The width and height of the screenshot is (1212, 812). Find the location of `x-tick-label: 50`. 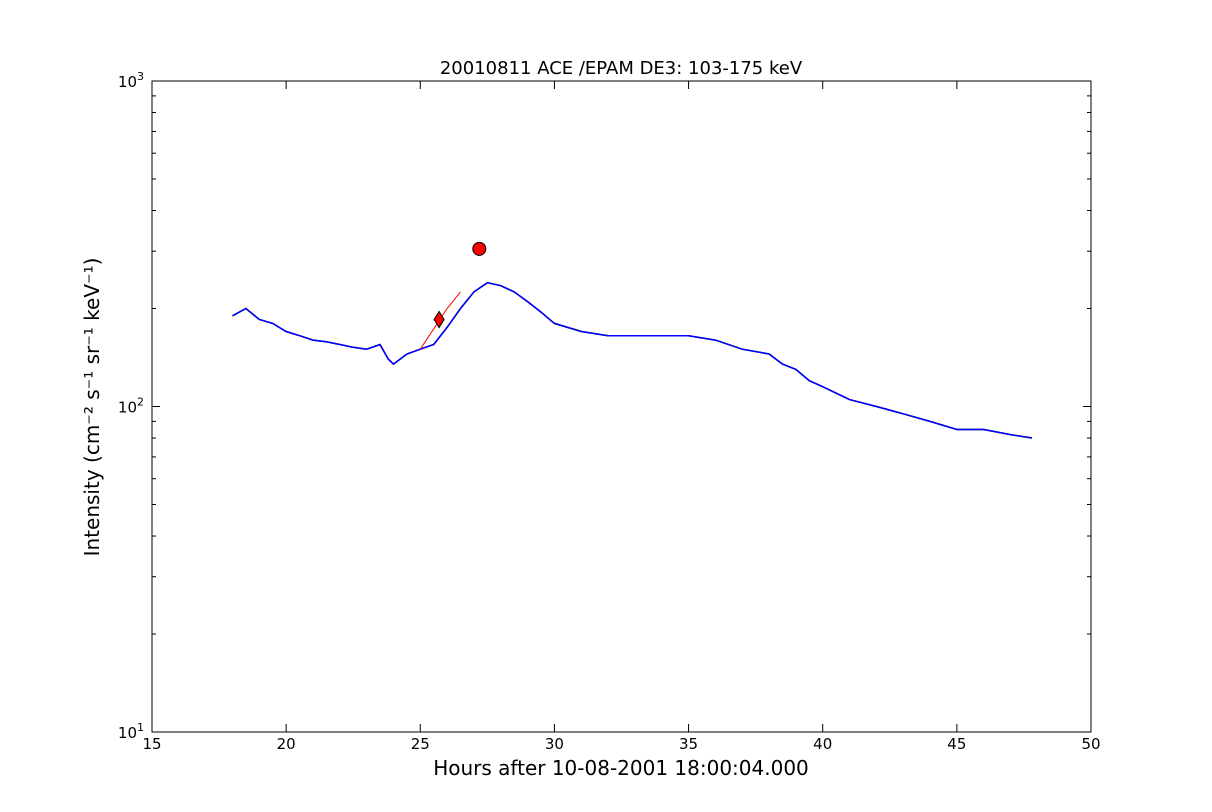

x-tick-label: 50 is located at coordinates (1090, 744).